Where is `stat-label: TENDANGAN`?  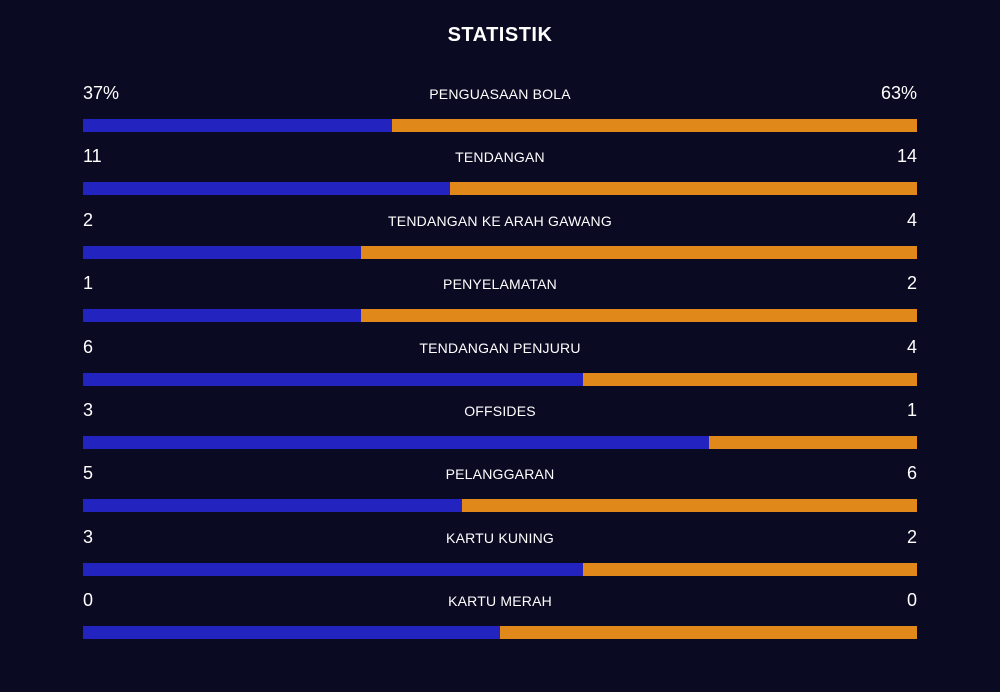 stat-label: TENDANGAN is located at coordinates (500, 157).